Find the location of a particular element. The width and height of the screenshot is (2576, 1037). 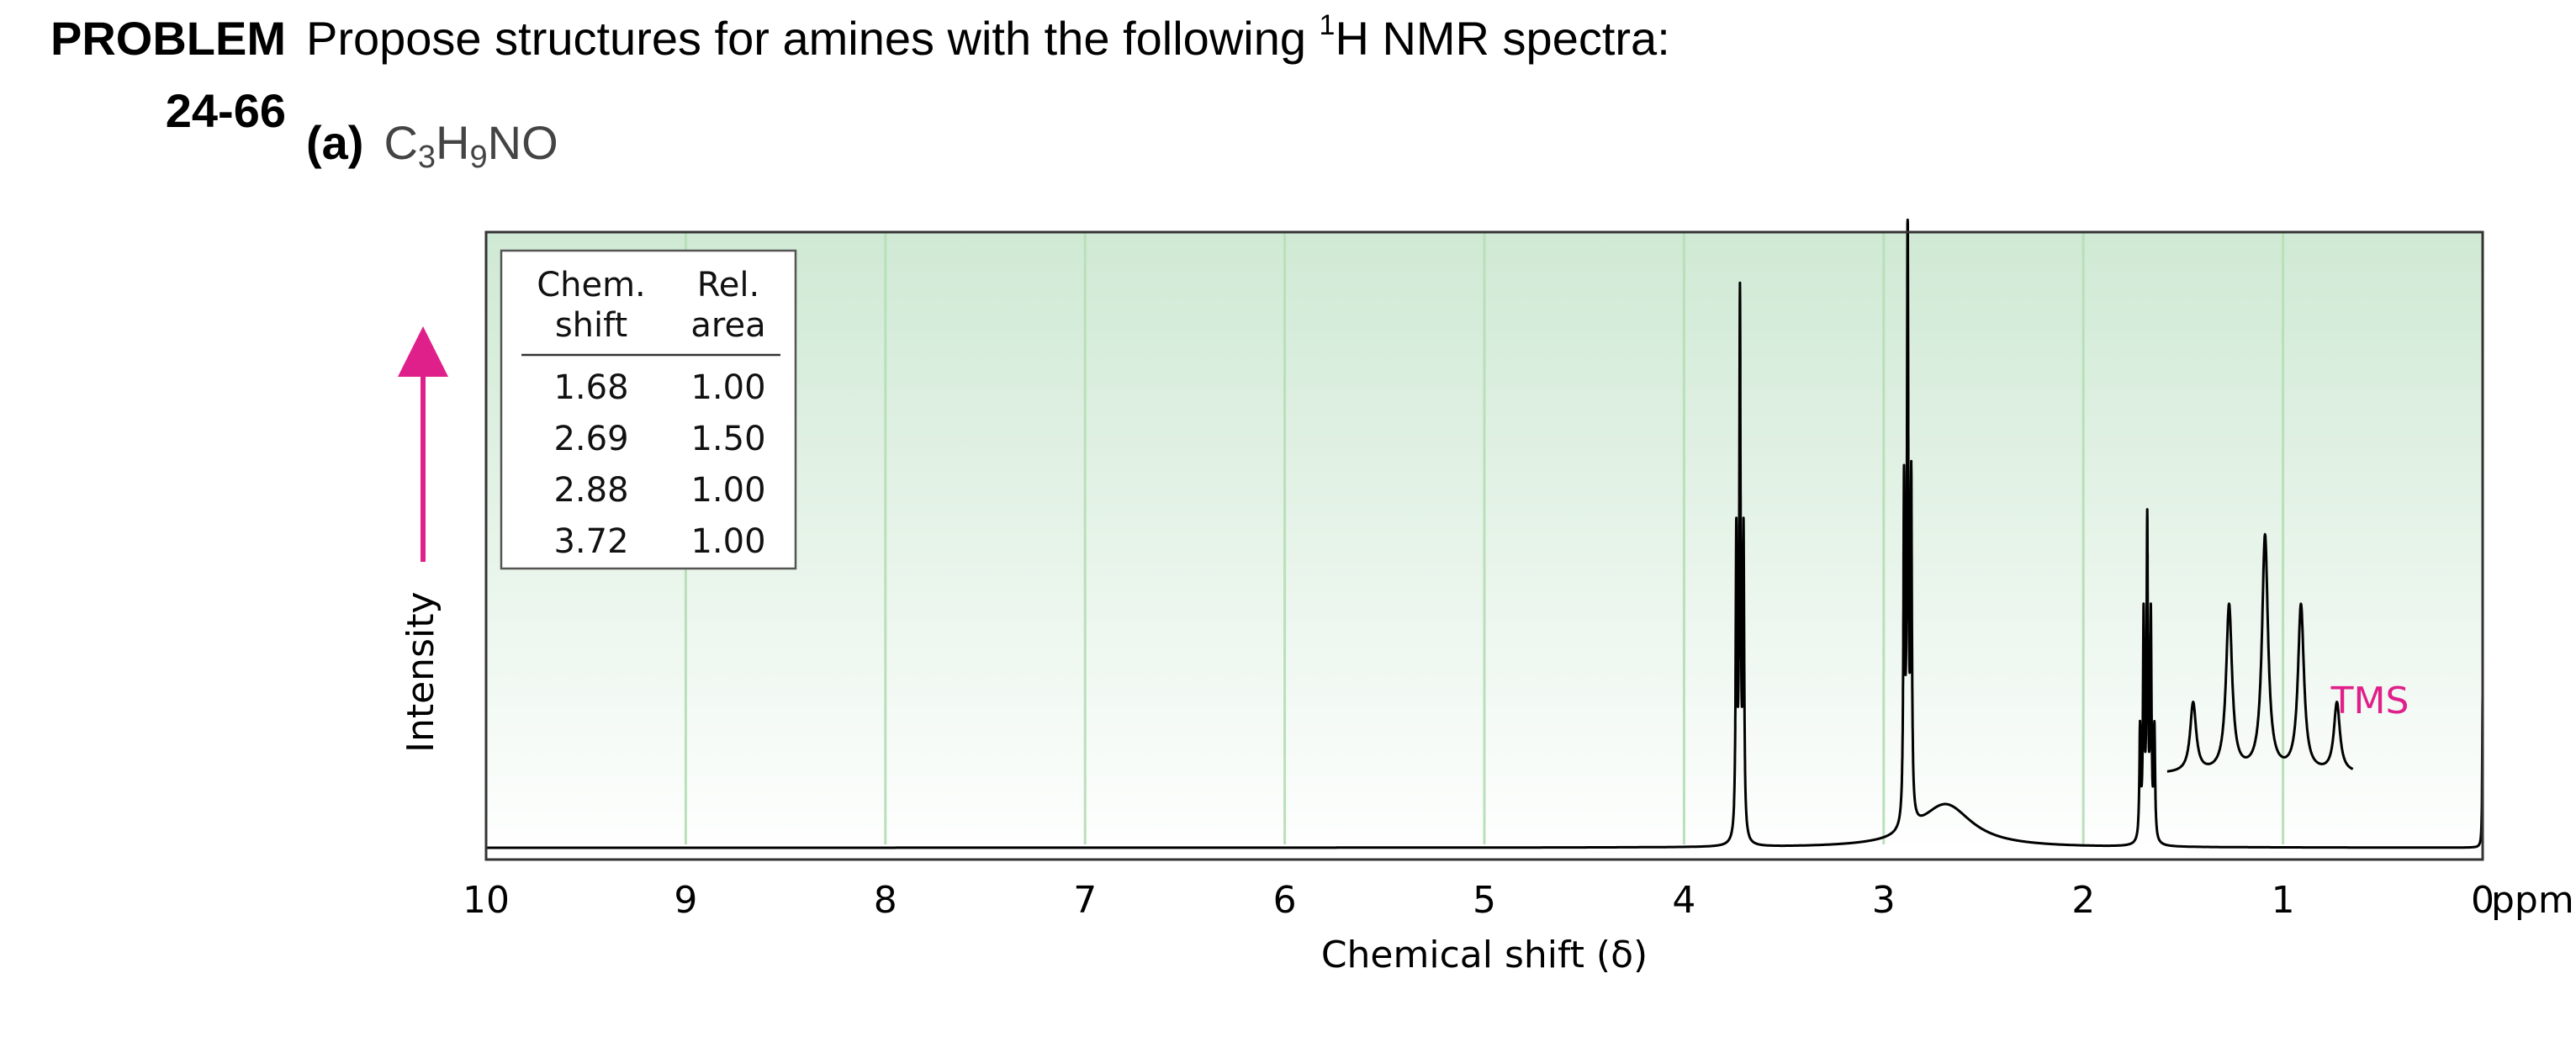

y-axis-title: Intensity is located at coordinates (420, 672).